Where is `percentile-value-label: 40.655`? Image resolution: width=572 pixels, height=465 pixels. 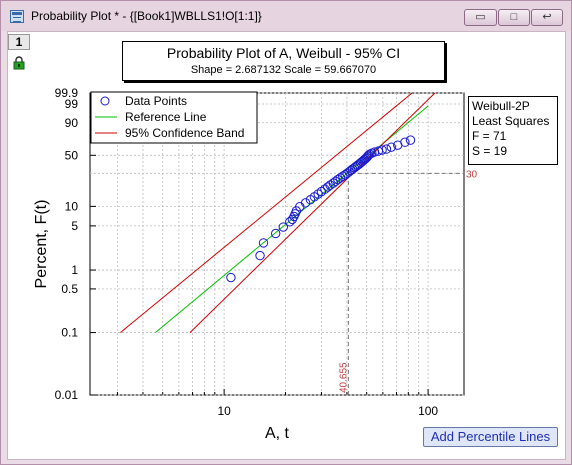
percentile-value-label: 40.655 is located at coordinates (343, 377).